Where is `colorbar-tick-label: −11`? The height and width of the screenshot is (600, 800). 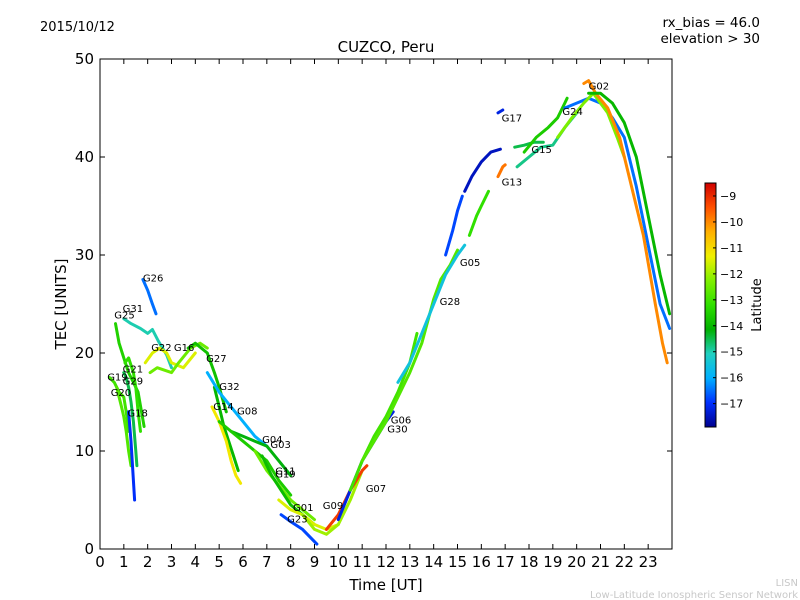 colorbar-tick-label: −11 is located at coordinates (731, 248).